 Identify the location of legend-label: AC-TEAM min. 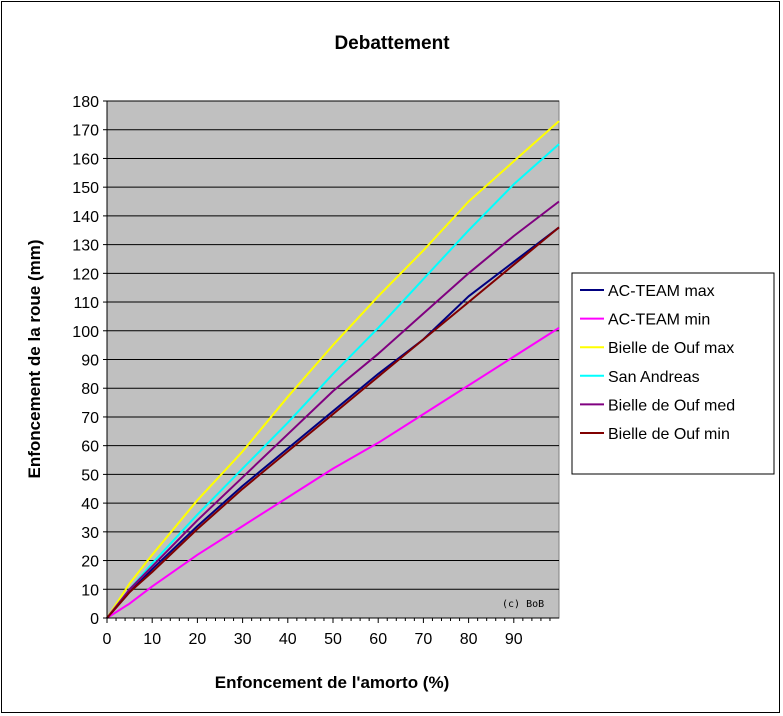
(659, 320).